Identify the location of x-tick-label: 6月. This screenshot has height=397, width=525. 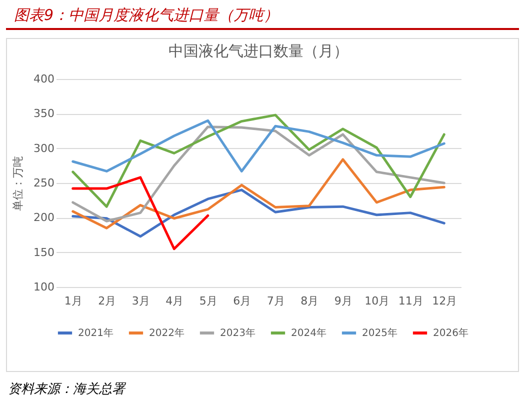
(242, 301).